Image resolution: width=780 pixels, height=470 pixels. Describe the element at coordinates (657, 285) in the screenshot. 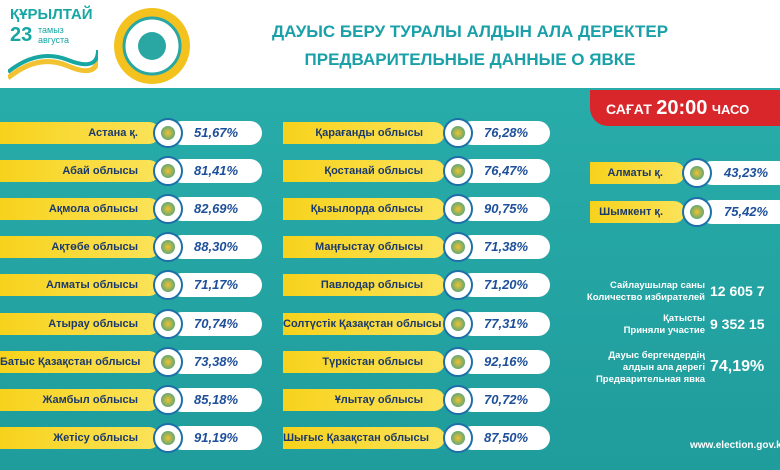

I see `stat-label-kz: Сайлаушылар саны` at that location.